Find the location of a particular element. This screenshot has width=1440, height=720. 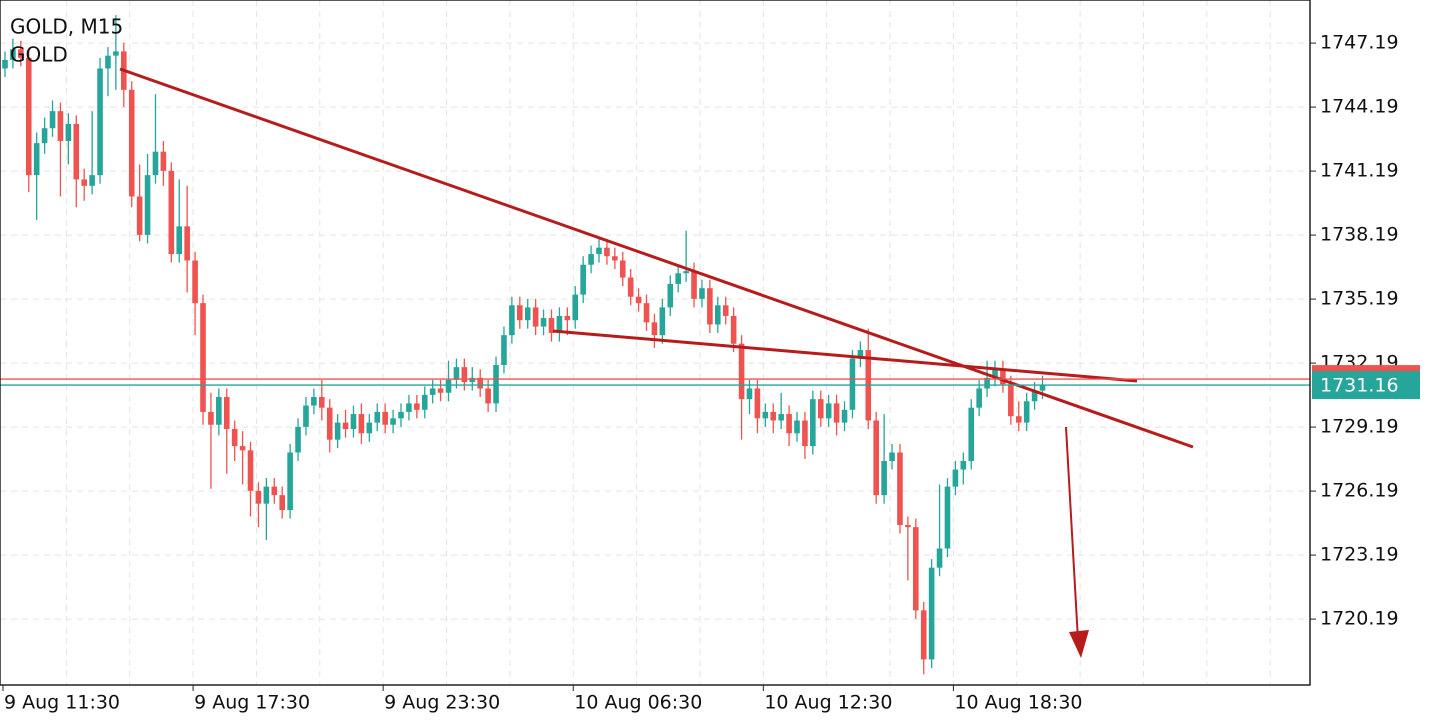

x-tick-label: 10 Aug 06:30 is located at coordinates (638, 703).